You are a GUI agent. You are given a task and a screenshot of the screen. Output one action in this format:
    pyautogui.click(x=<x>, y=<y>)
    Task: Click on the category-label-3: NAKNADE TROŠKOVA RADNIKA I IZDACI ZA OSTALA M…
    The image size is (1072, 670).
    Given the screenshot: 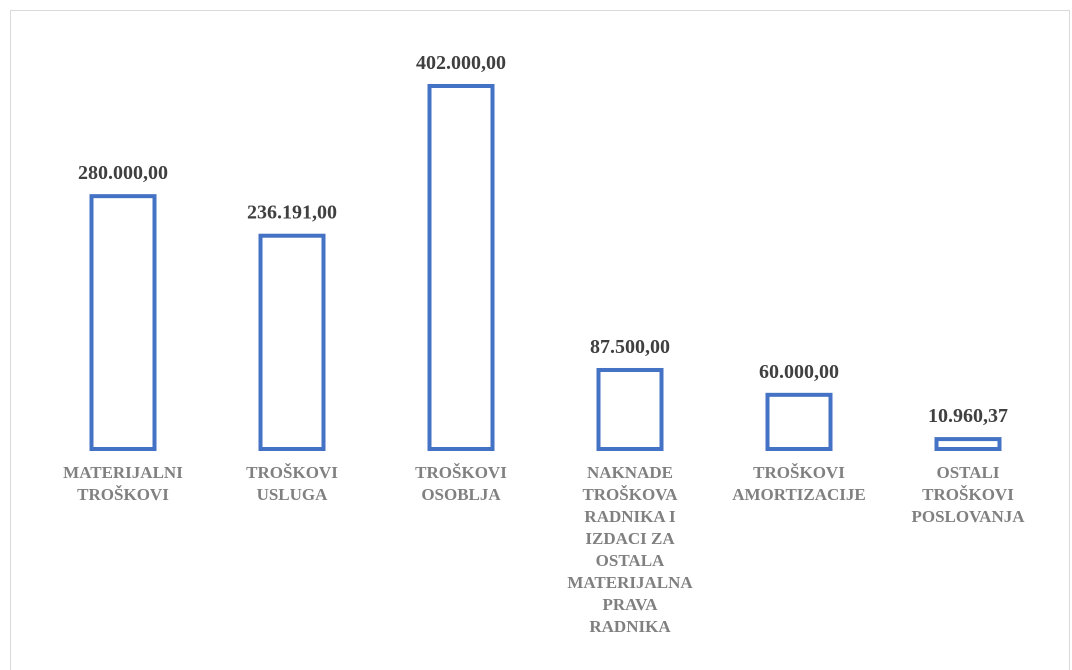 What is the action you would take?
    pyautogui.click(x=630, y=549)
    